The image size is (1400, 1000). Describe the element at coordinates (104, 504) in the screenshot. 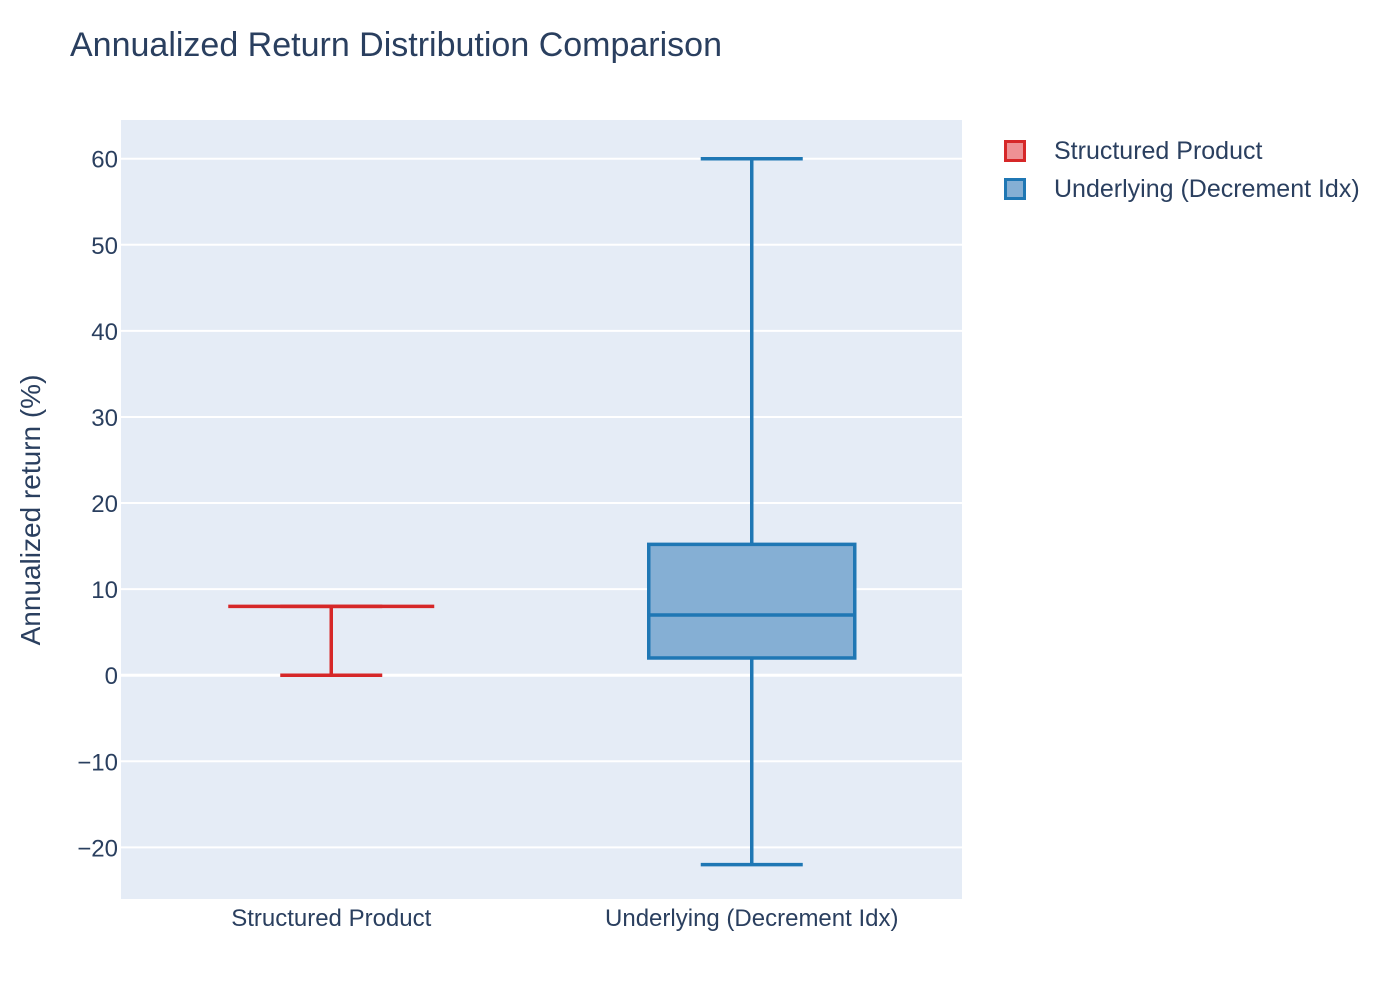

I see `y-tick-label: 20` at that location.